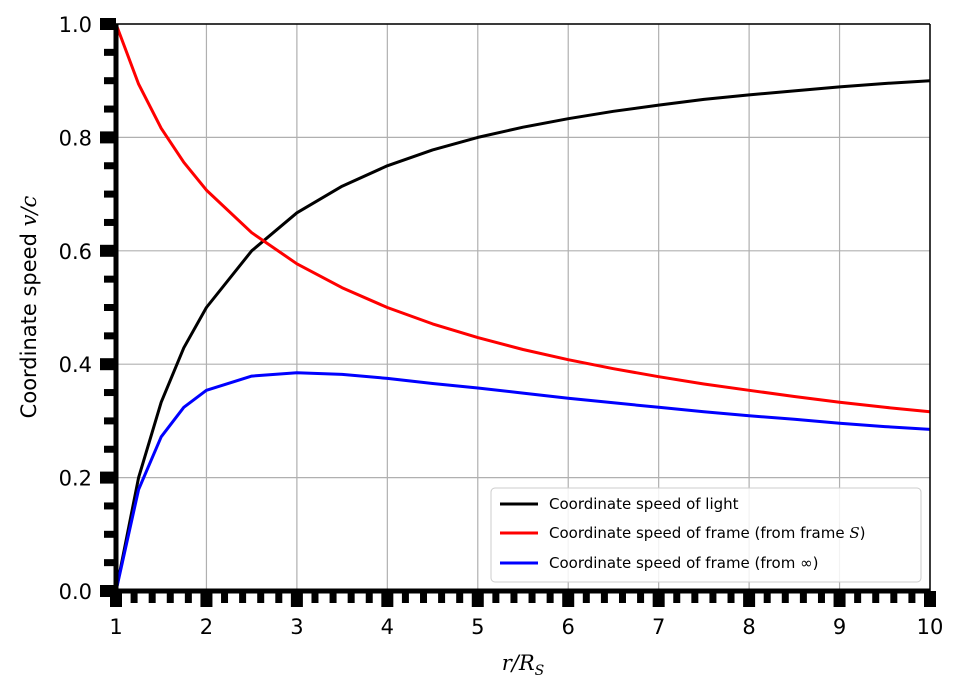 This screenshot has height=691, width=960. Describe the element at coordinates (75, 138) in the screenshot. I see `y-tick-label: 0.8` at that location.